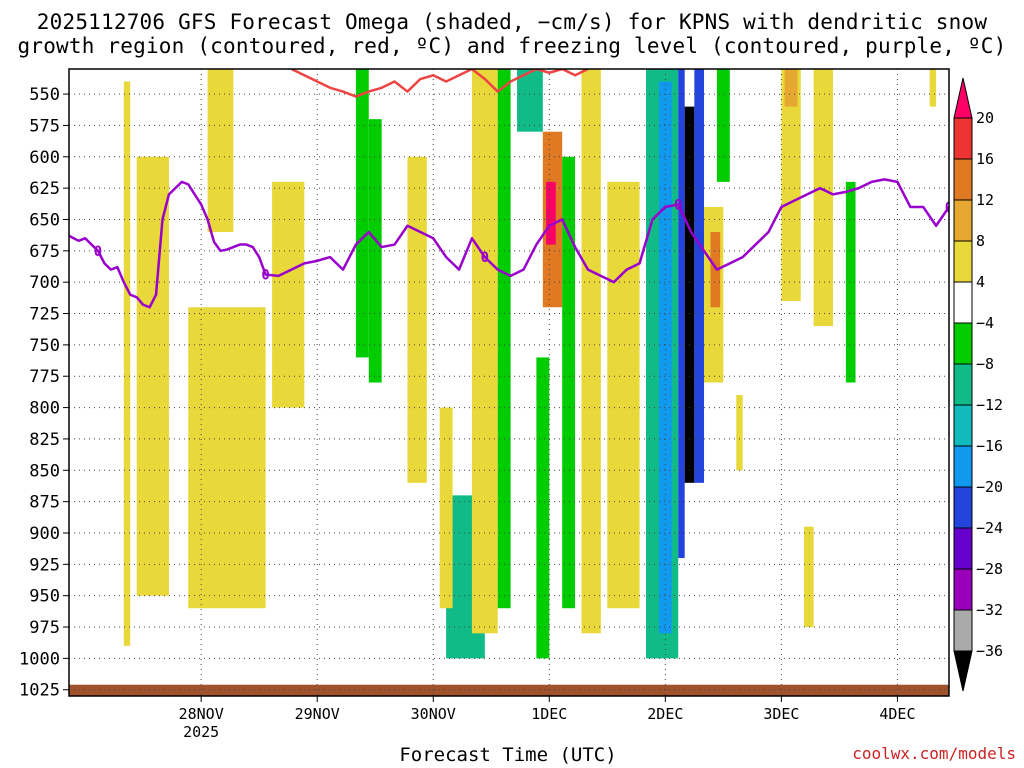 The width and height of the screenshot is (1024, 768). Describe the element at coordinates (44, 597) in the screenshot. I see `y-tick-label-950: 950` at that location.